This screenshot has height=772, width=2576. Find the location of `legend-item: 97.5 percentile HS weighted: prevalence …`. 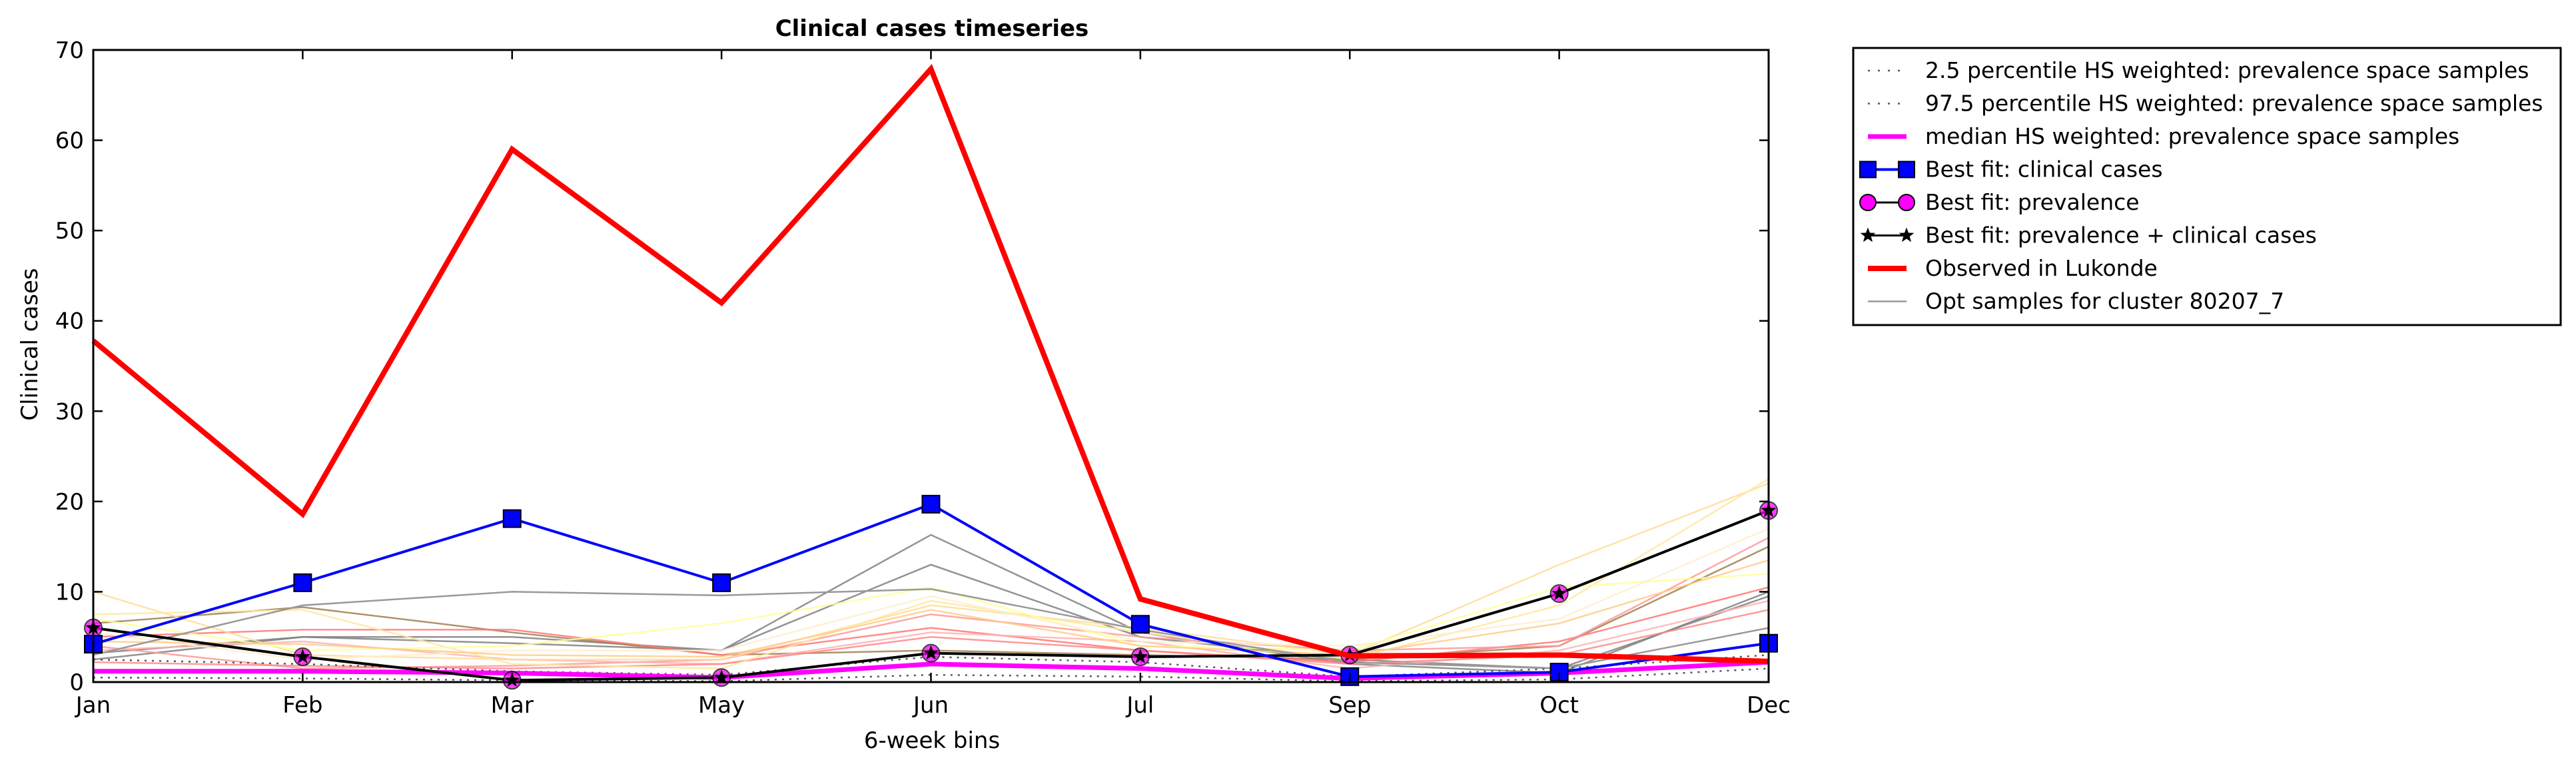

legend-item: 97.5 percentile HS weighted: prevalence … is located at coordinates (2206, 104).